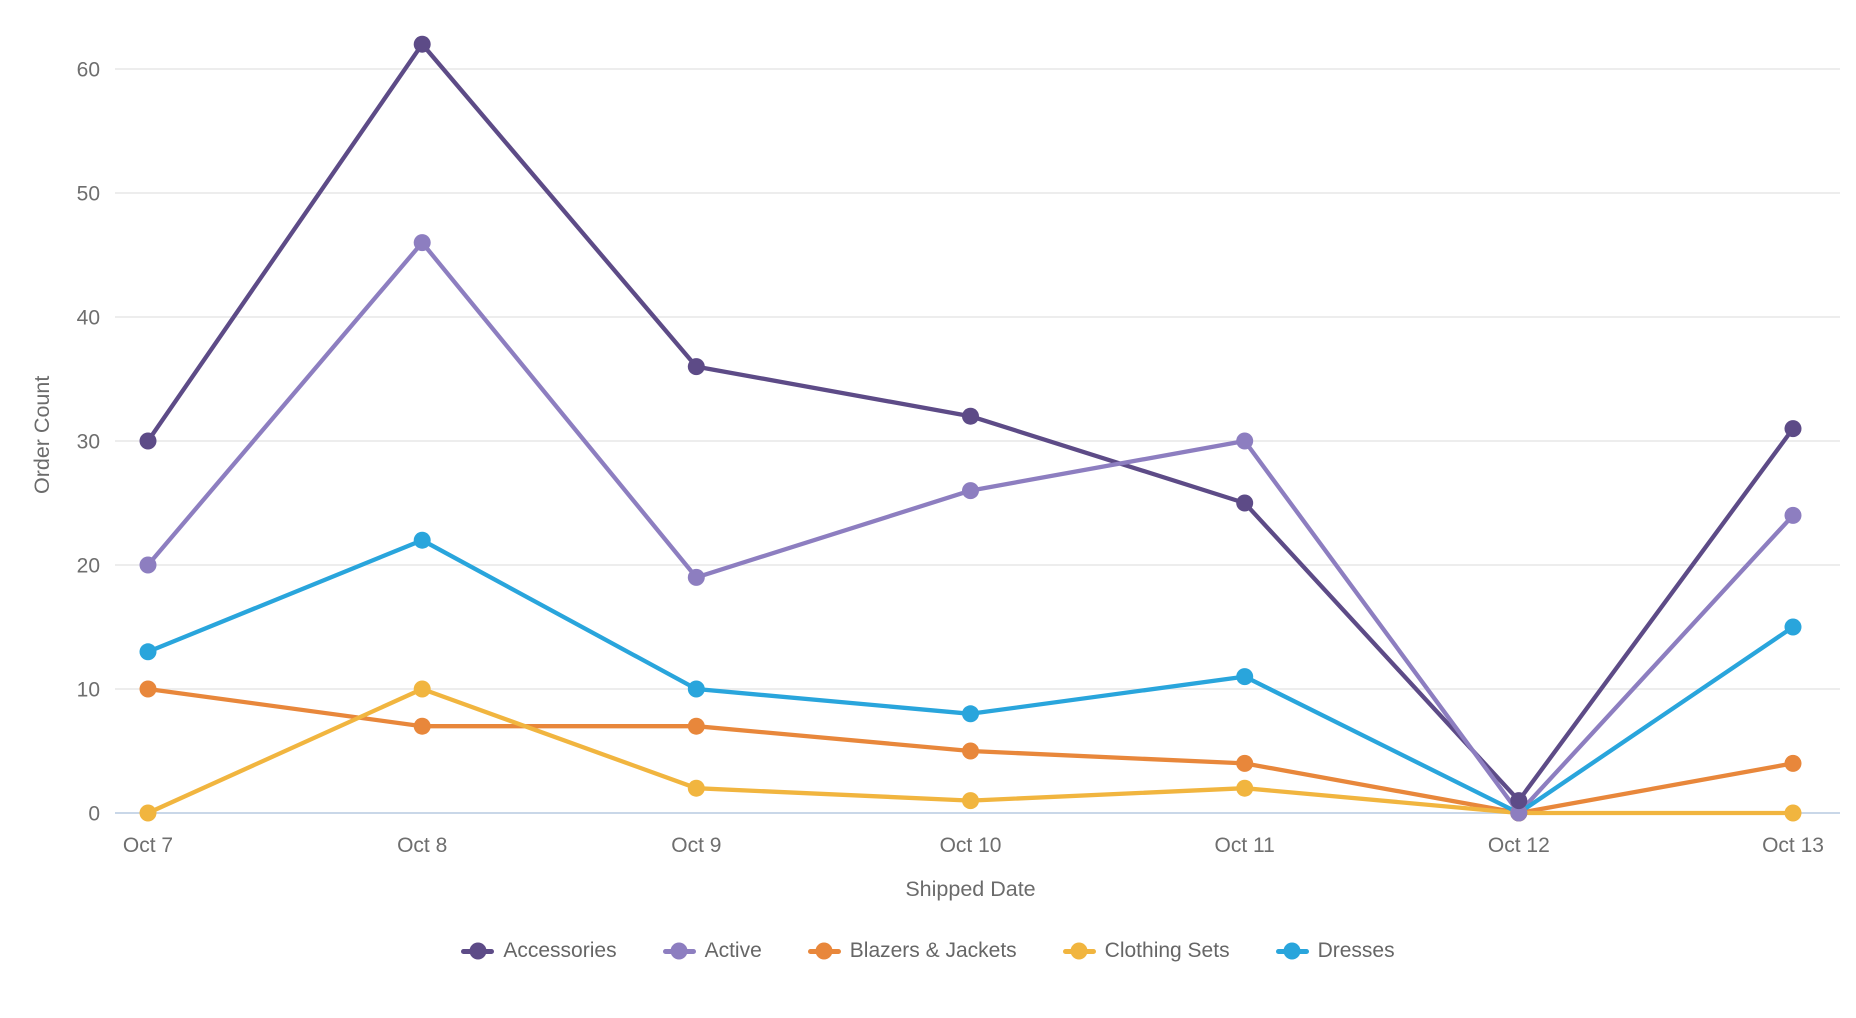  I want to click on legend-label: Clothing Sets, so click(1167, 950).